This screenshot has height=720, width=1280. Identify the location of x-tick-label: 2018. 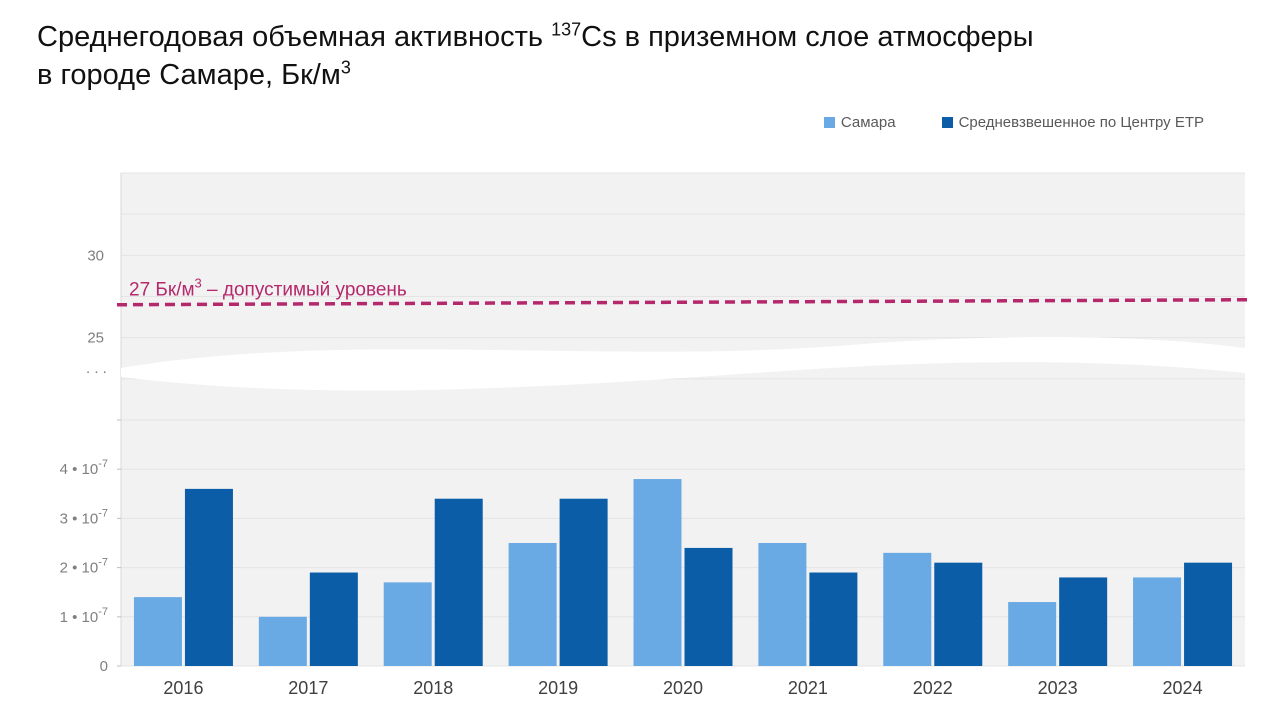
(433, 688).